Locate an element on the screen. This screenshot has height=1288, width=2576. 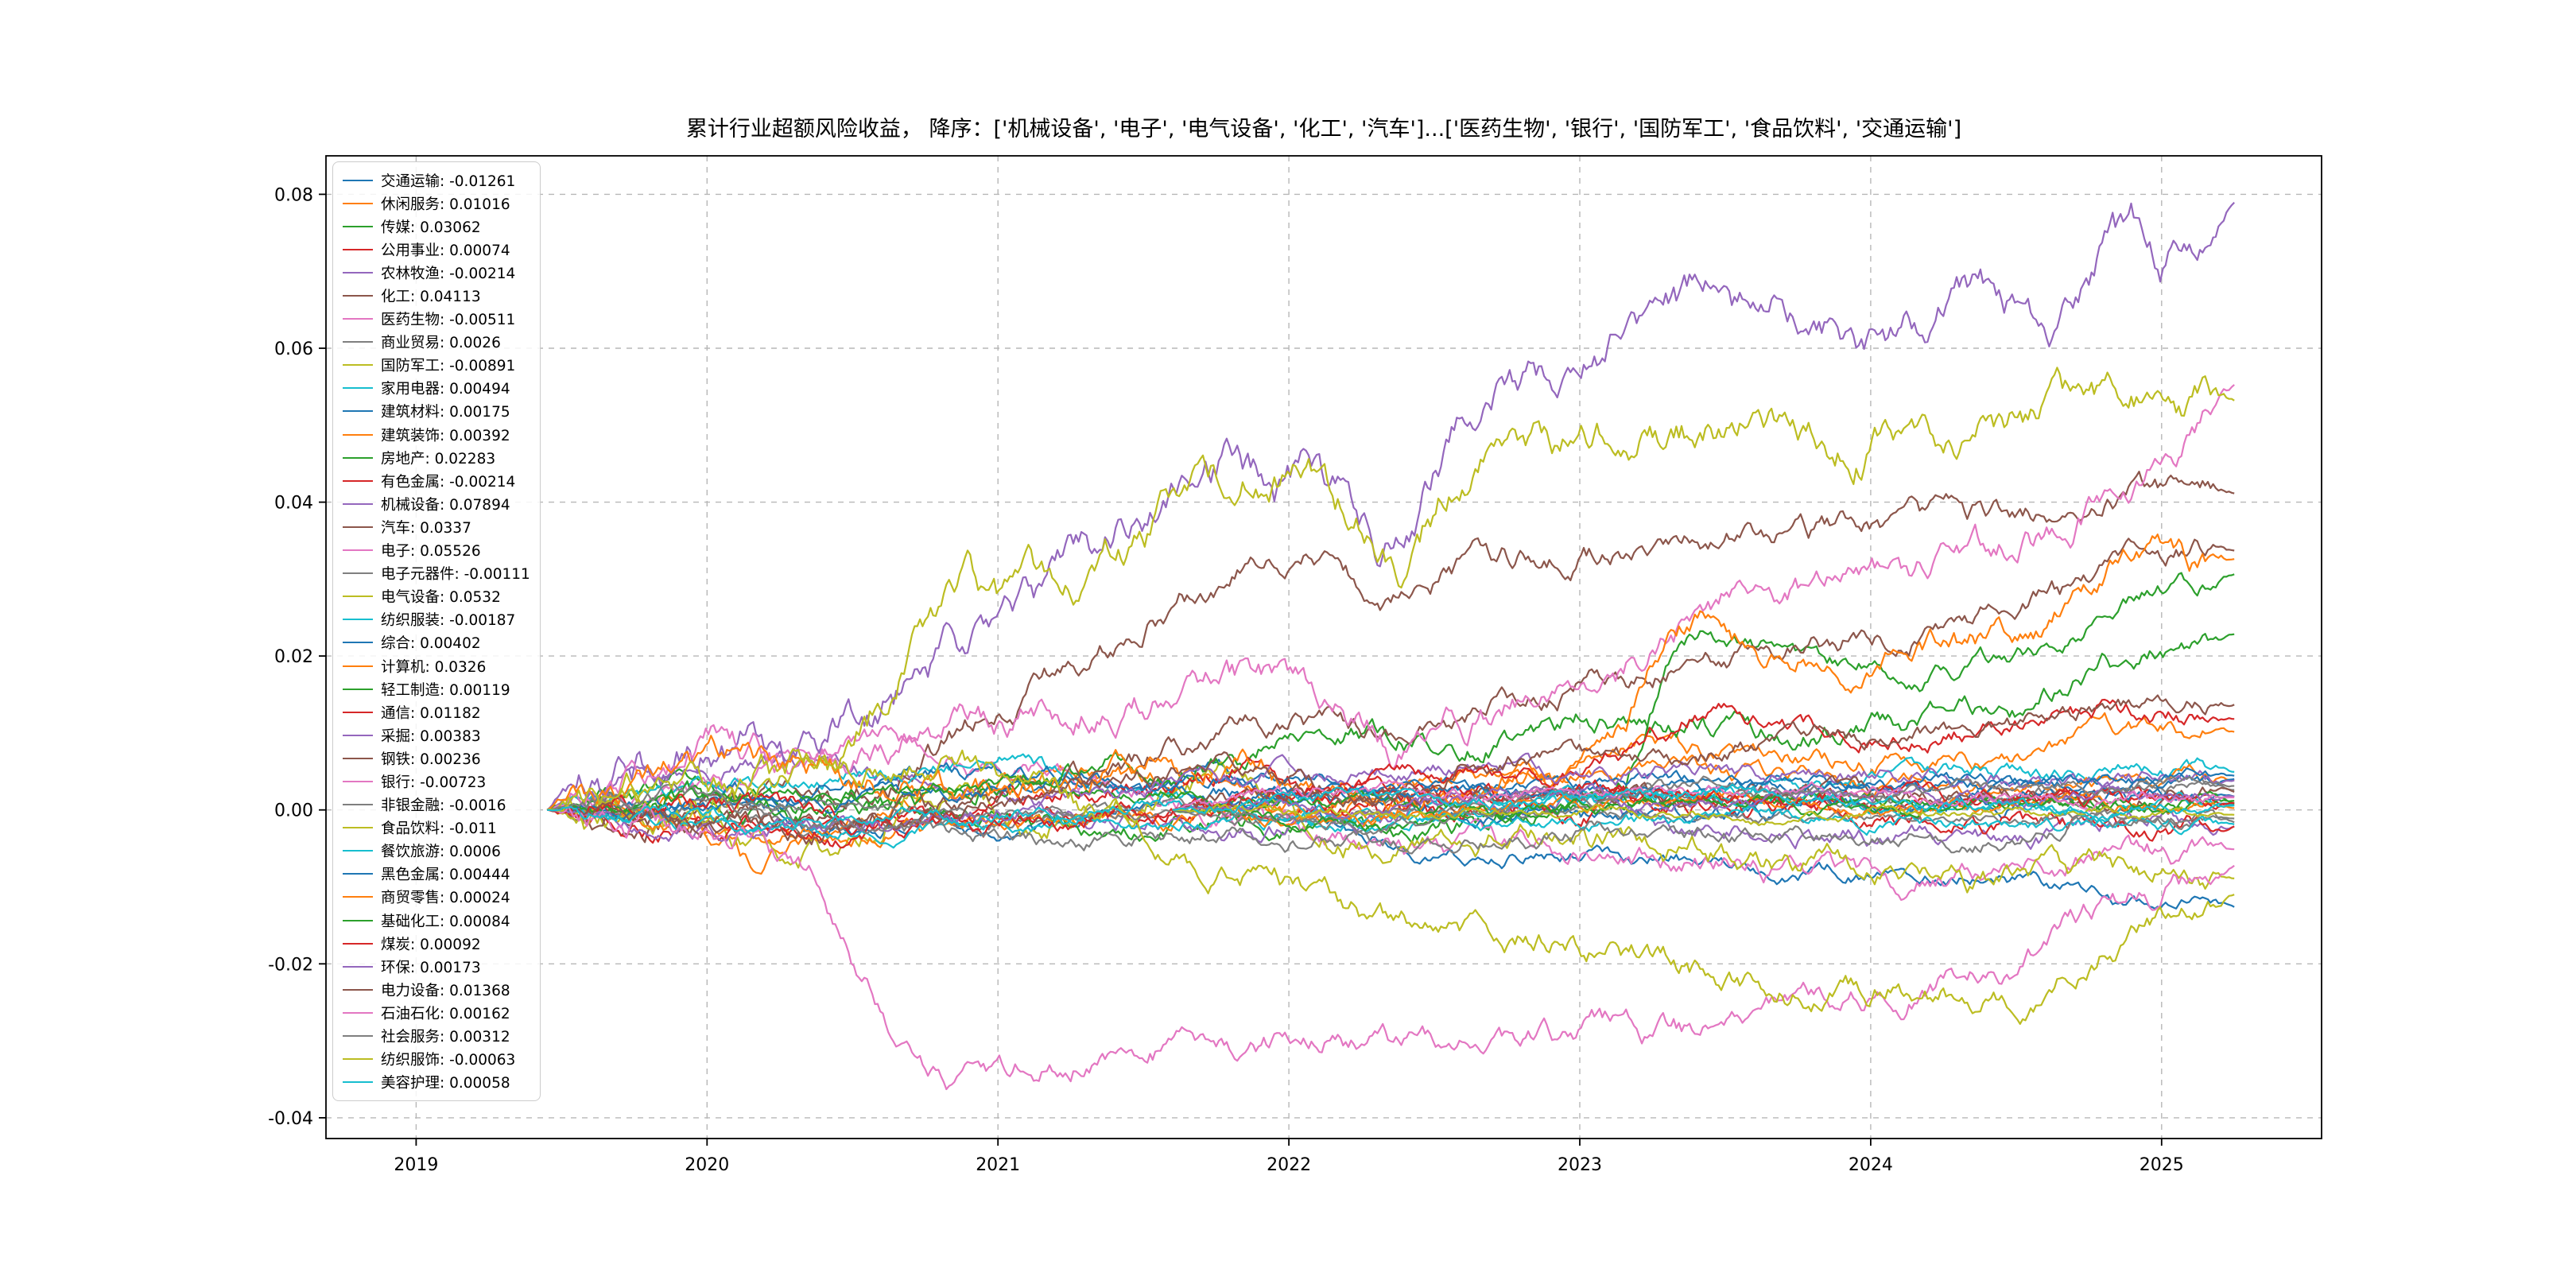
legend-label: 钢铁: 0.00236 is located at coordinates (431, 760).